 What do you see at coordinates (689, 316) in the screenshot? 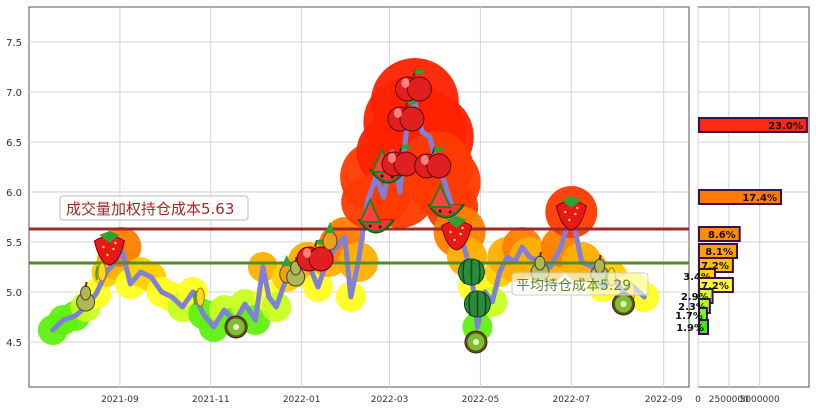
I see `distribution-bar-label: 1.7%` at bounding box center [689, 316].